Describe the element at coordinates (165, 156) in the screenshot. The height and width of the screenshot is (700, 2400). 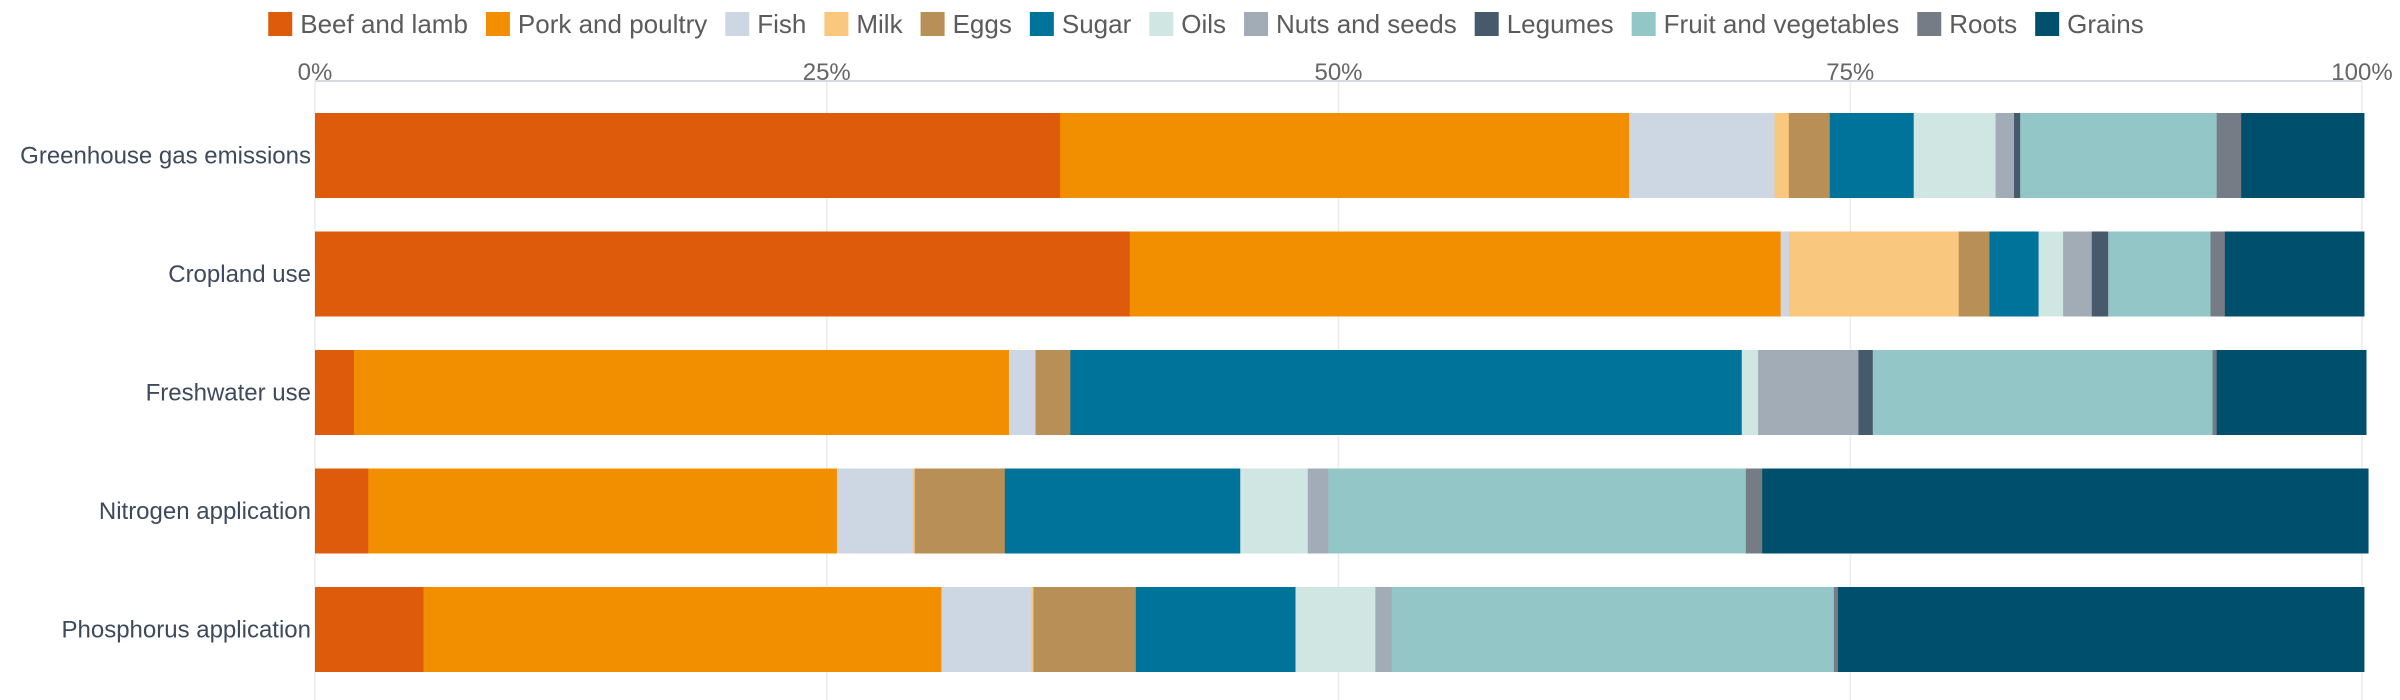
I see `category-label: Greenhouse gas emissions` at that location.